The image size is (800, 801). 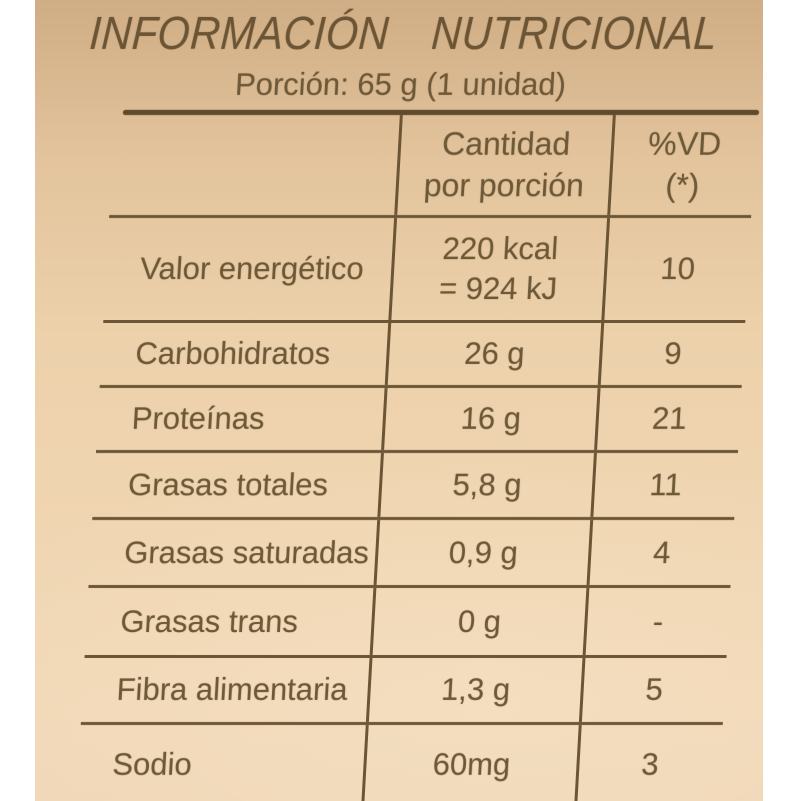 I want to click on header-nutrient-cell, so click(x=254, y=165).